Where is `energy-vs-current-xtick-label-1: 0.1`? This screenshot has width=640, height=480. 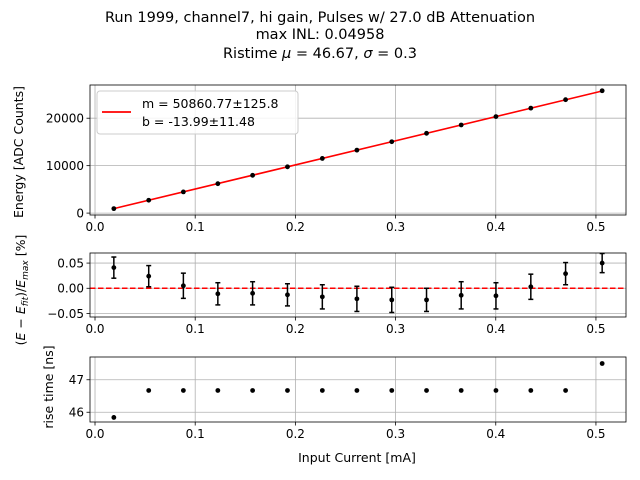 energy-vs-current-xtick-label-1: 0.1 is located at coordinates (195, 227).